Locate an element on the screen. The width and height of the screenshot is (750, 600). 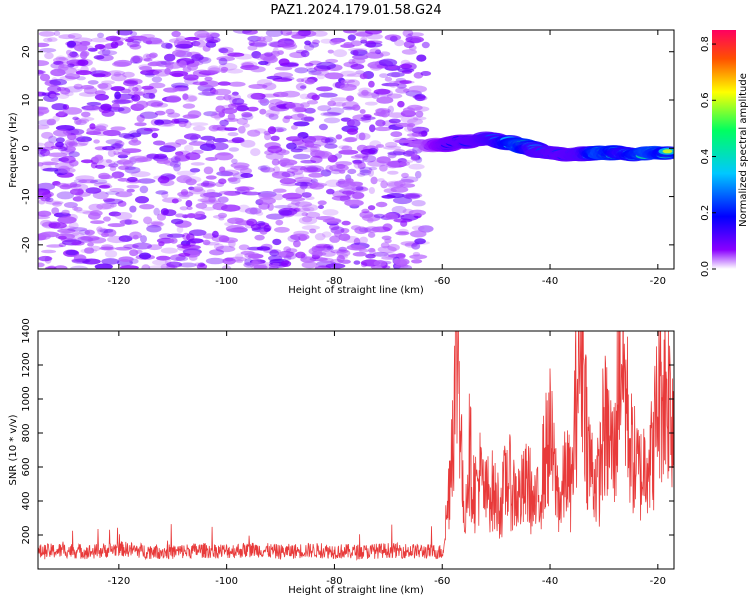
colorbar-tick-label: 0.6 is located at coordinates (705, 100).